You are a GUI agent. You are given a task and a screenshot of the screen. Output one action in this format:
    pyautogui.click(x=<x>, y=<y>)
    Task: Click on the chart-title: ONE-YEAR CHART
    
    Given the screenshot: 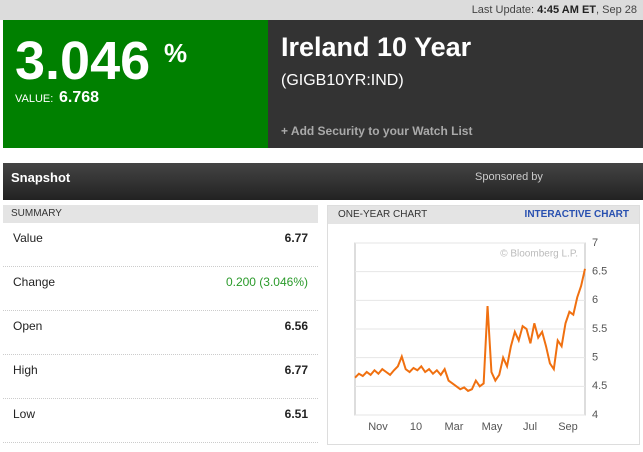 What is the action you would take?
    pyautogui.click(x=383, y=214)
    